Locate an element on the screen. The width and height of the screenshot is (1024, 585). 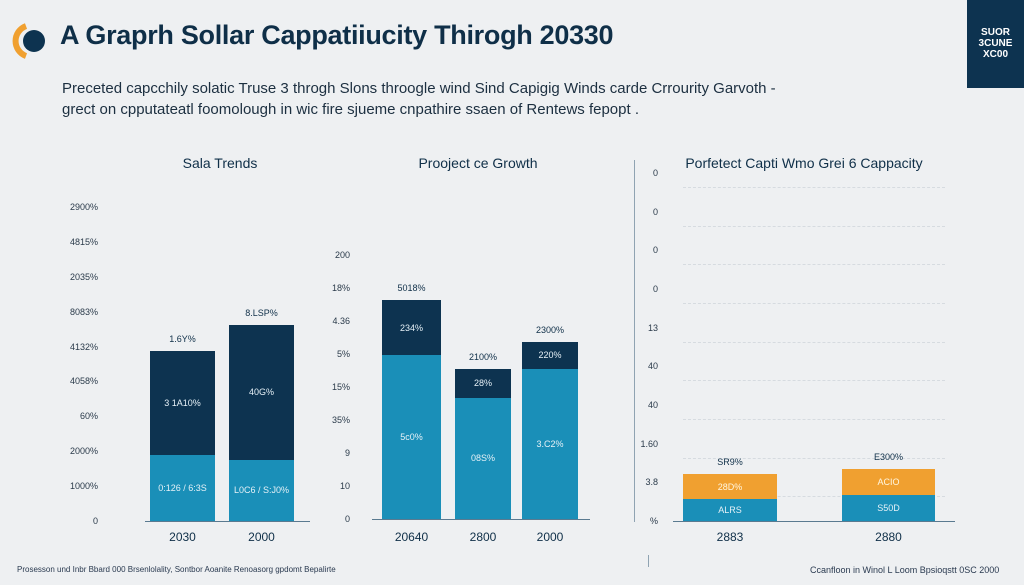
corner-badge-line: 3CUNE is located at coordinates (995, 43).